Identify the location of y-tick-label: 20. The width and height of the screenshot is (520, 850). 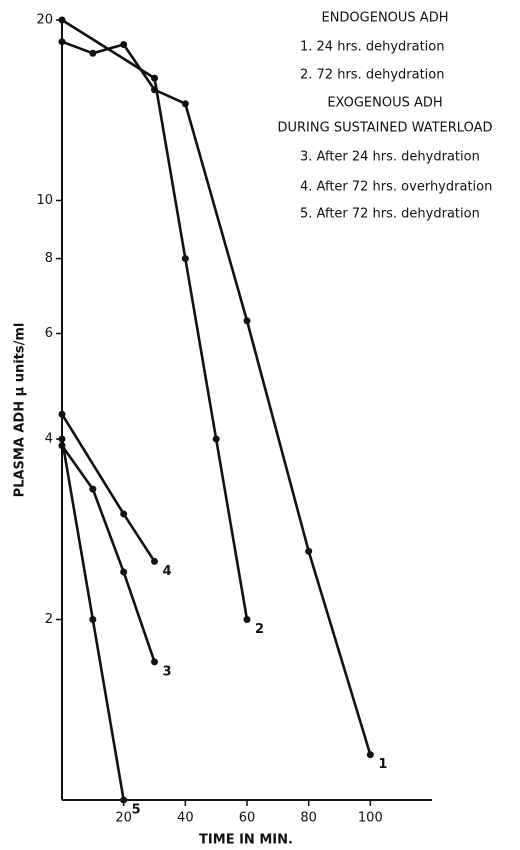
(44, 20).